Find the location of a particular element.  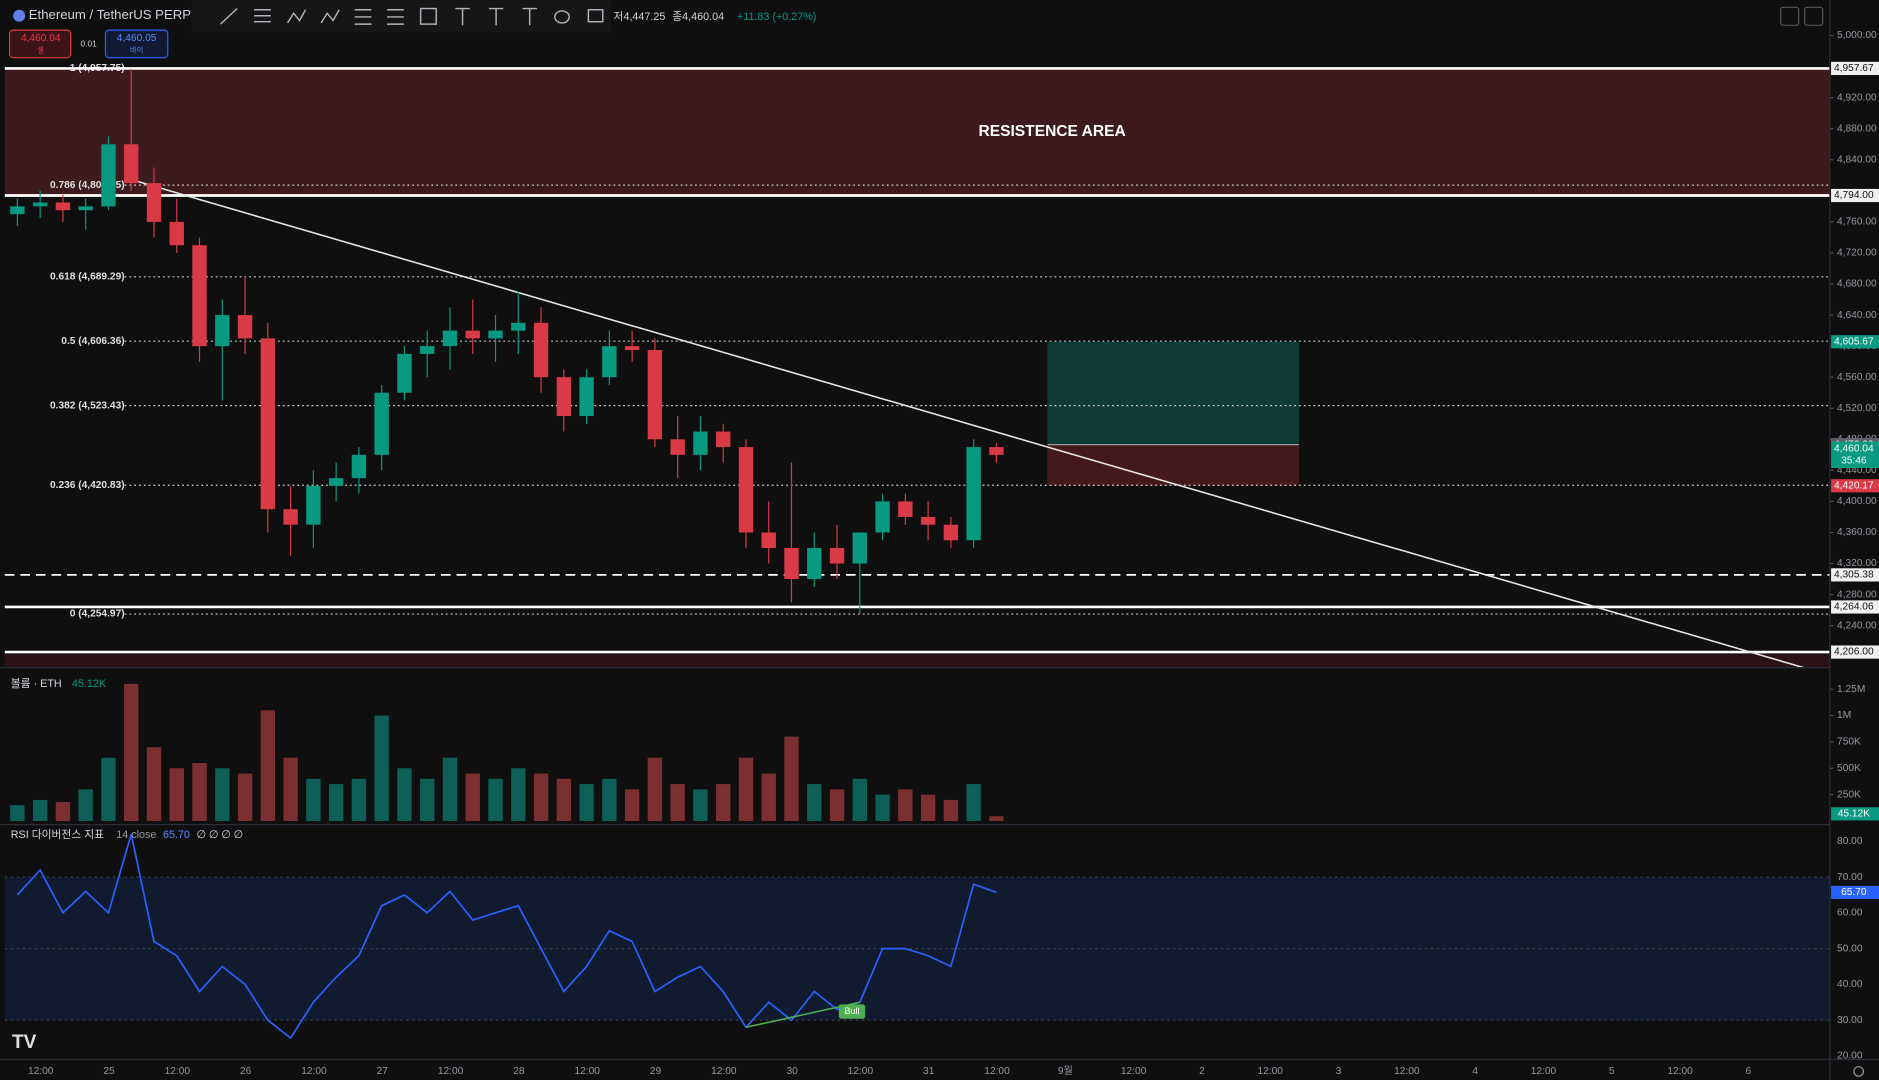

x-tick-label: 31 is located at coordinates (929, 1071).